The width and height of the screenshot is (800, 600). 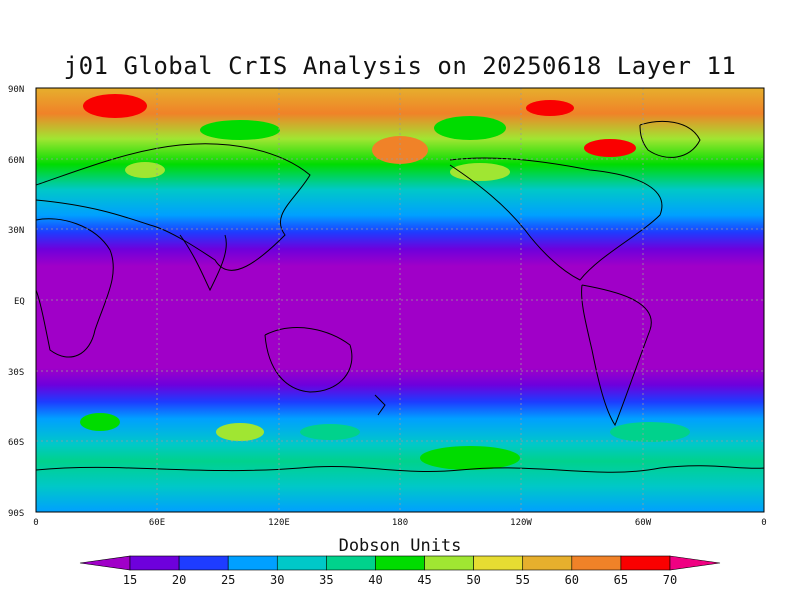 I want to click on lon-label: 180, so click(x=400, y=523).